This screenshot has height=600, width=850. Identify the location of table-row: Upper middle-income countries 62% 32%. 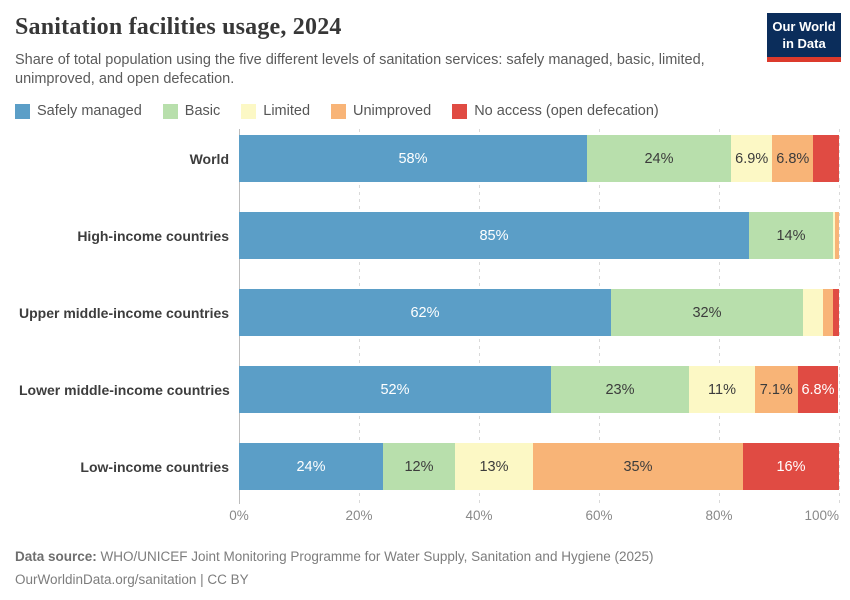
(429, 313).